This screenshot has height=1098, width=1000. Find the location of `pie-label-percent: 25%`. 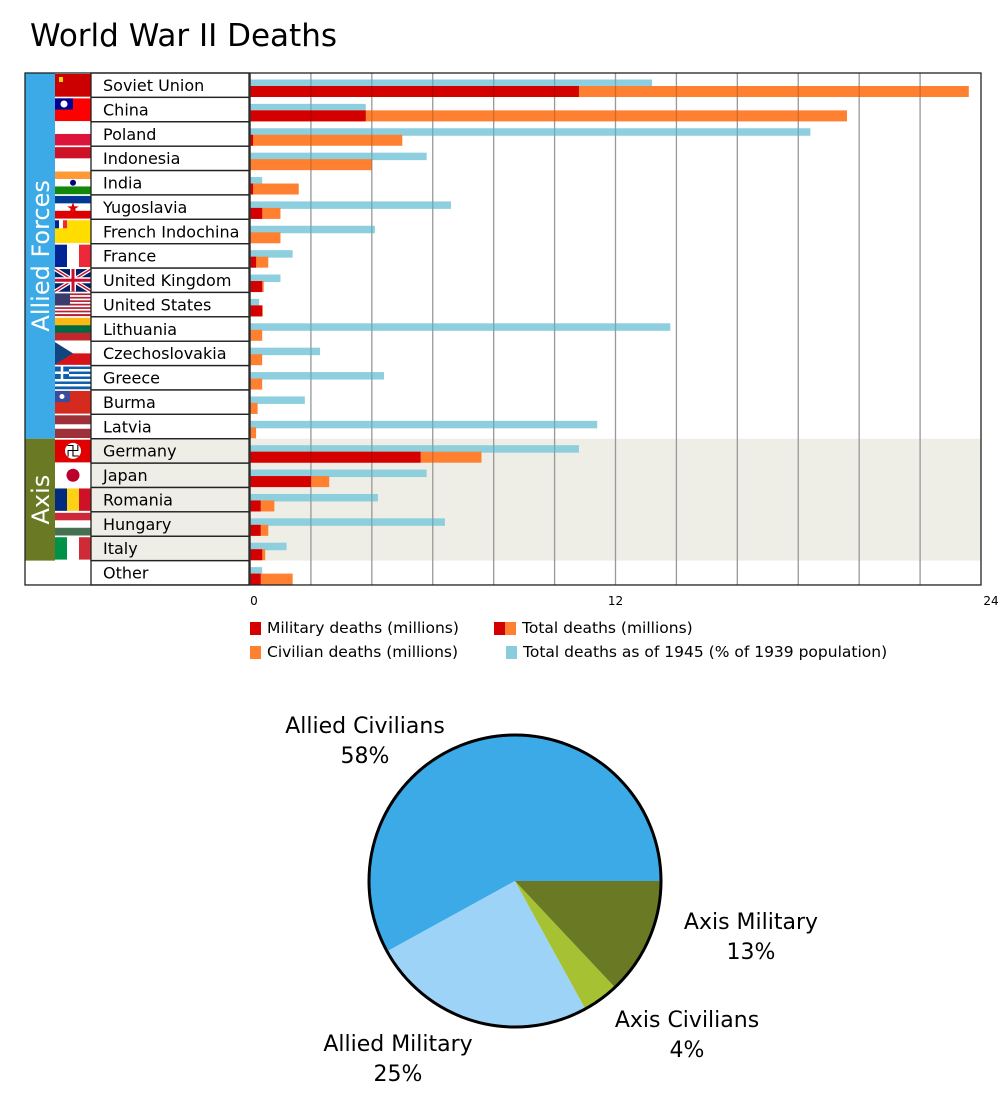

pie-label-percent: 25% is located at coordinates (398, 1074).